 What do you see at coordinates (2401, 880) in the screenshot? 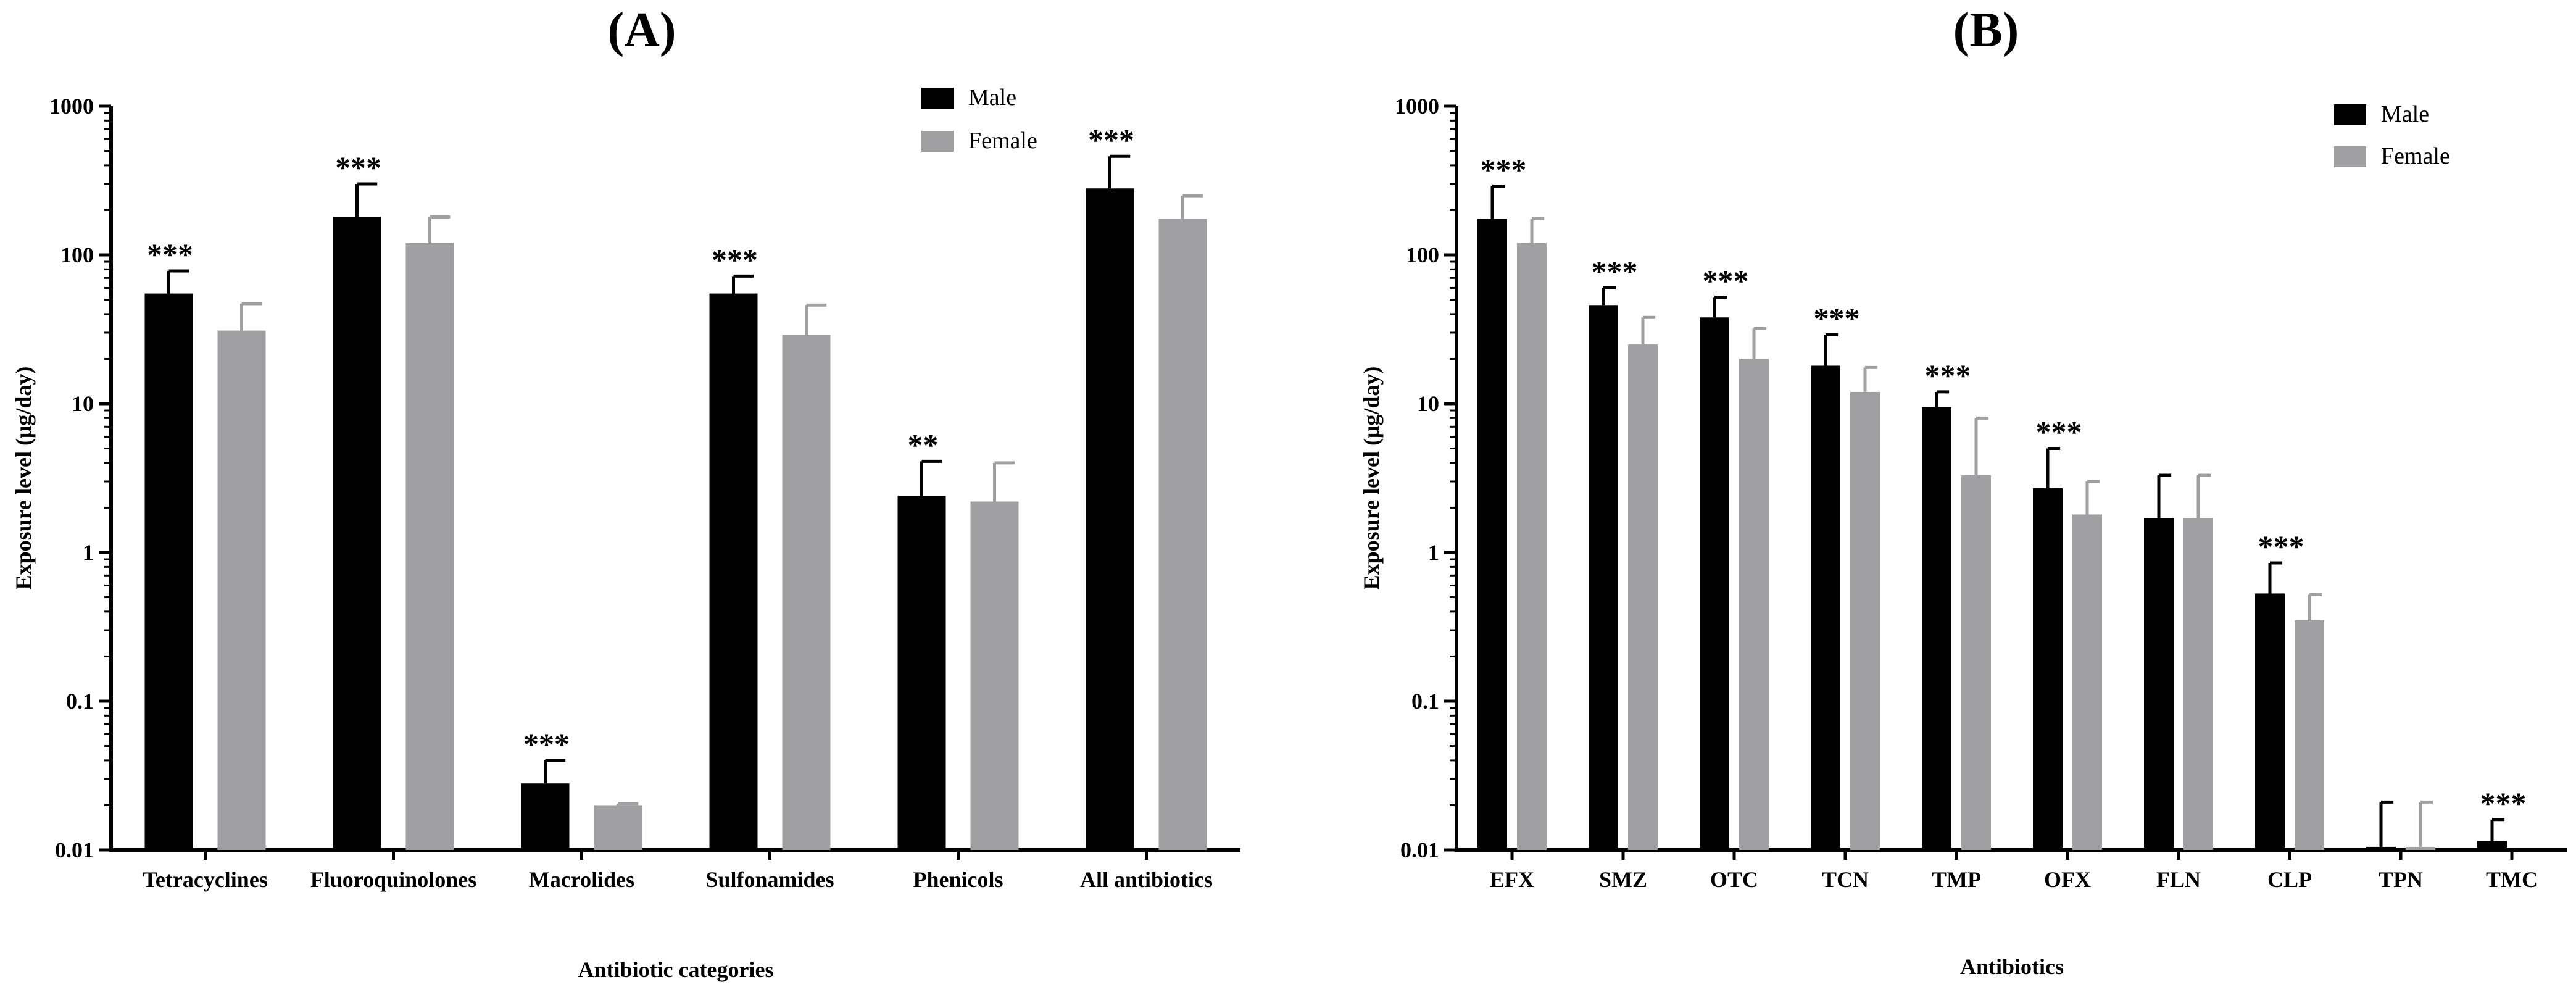
I see `category-label: TPN` at bounding box center [2401, 880].